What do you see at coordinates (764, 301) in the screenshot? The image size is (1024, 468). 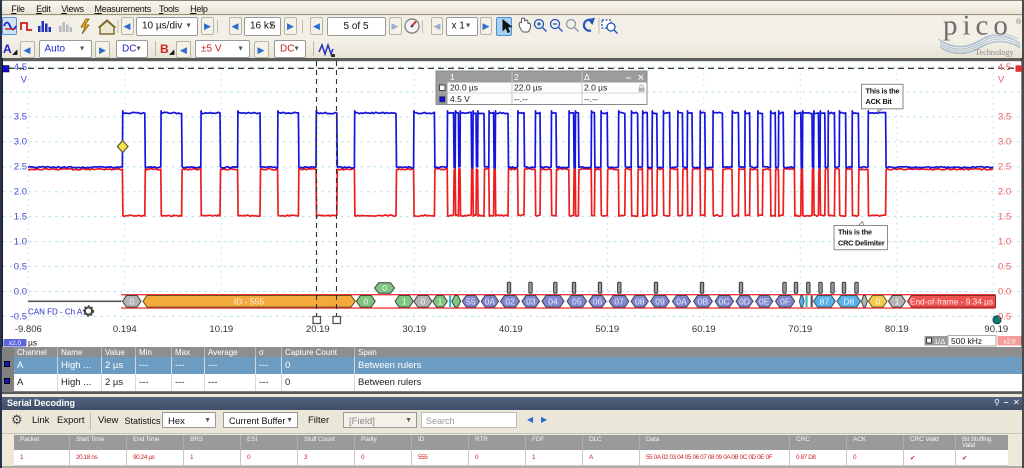 I see `svg-text: 0E` at bounding box center [764, 301].